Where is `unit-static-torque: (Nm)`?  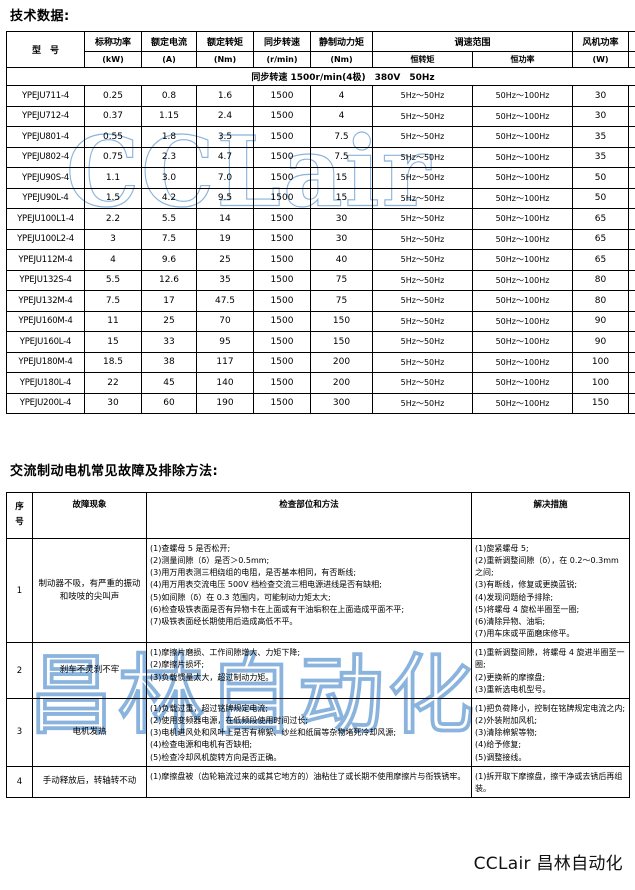
unit-static-torque: (Nm) is located at coordinates (341, 59).